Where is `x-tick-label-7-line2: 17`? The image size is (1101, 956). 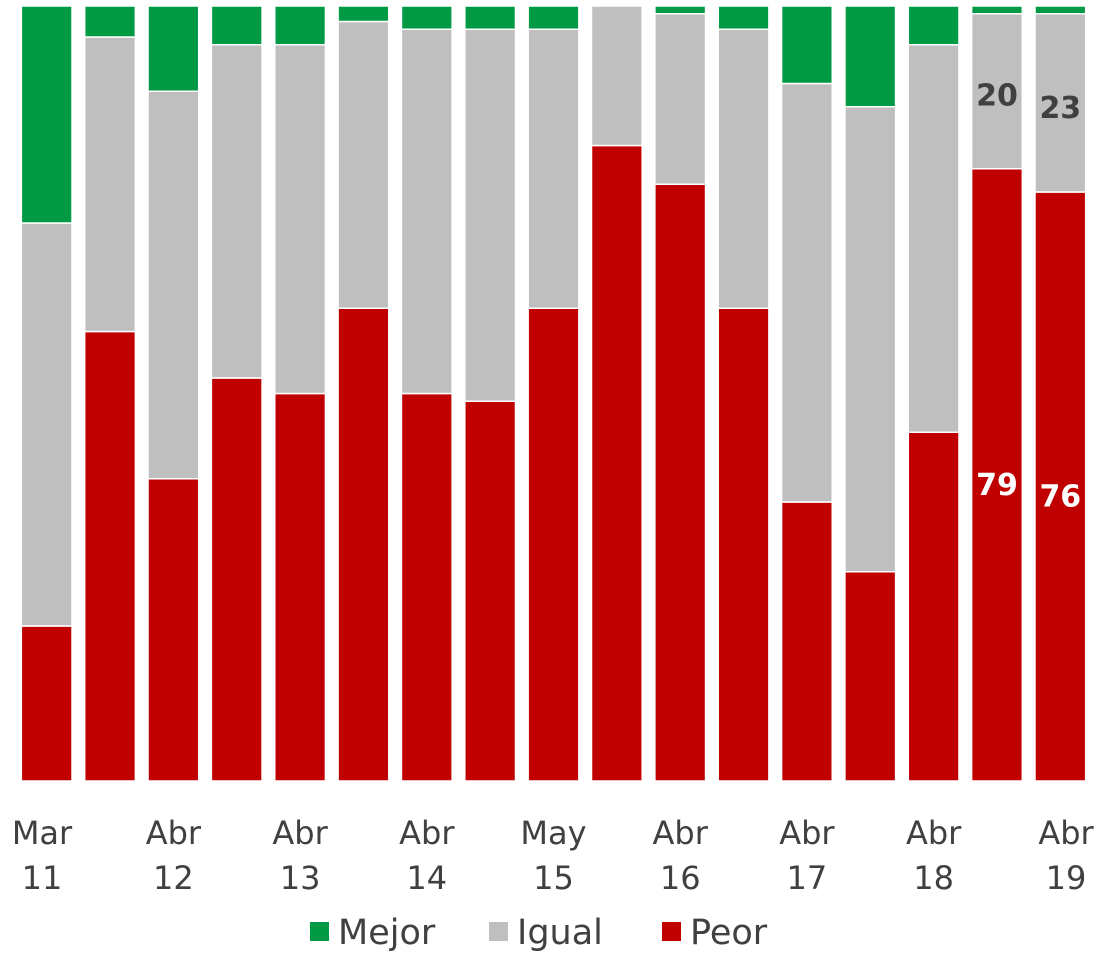 x-tick-label-7-line2: 17 is located at coordinates (807, 878).